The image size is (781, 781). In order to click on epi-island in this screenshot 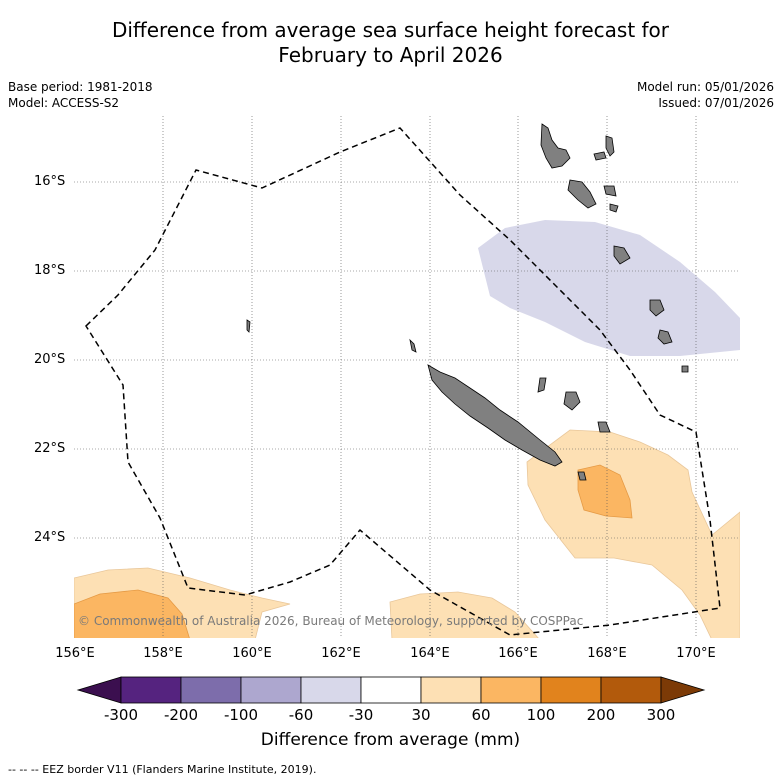, I will do `click(614, 208)`.